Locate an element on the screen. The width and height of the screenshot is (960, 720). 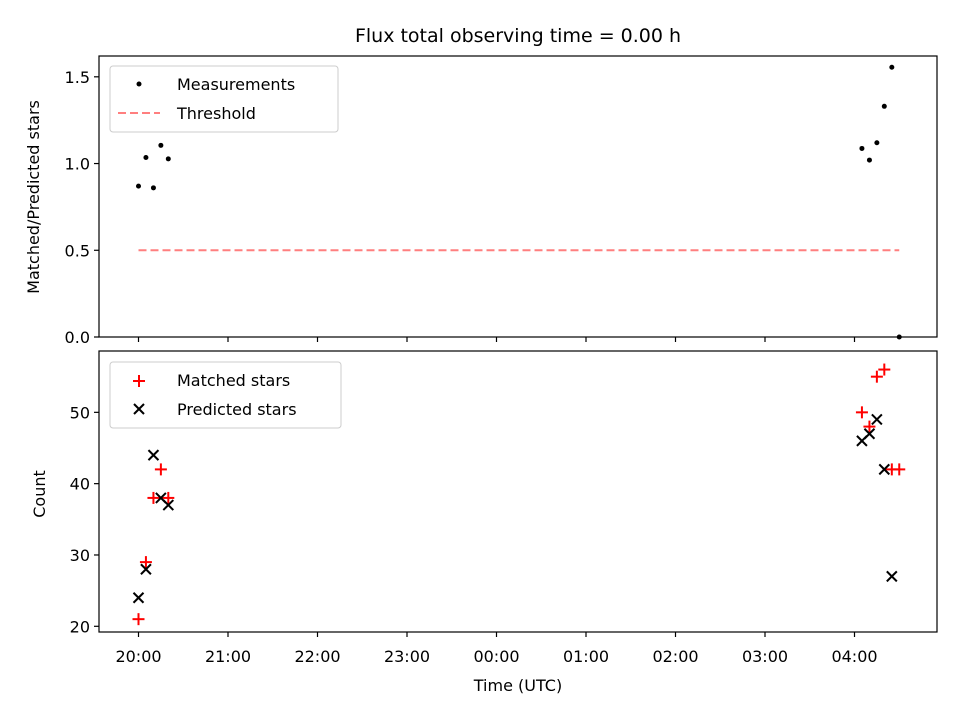
y-tick-label-1-1: 30 is located at coordinates (80, 555).